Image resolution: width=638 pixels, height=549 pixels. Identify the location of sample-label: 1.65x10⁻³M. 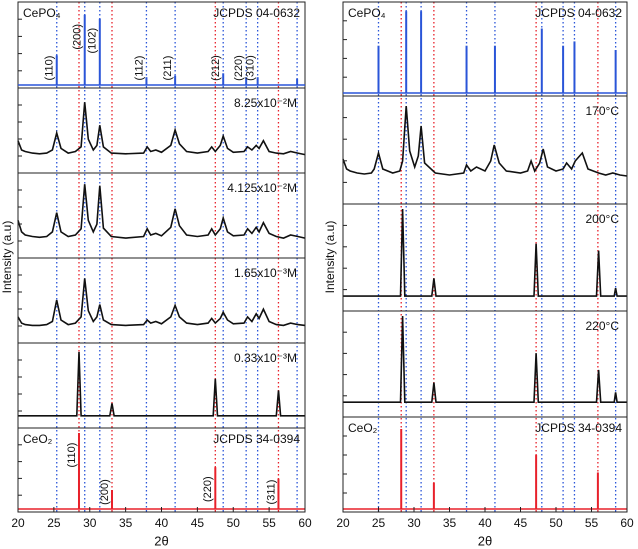
(265, 273).